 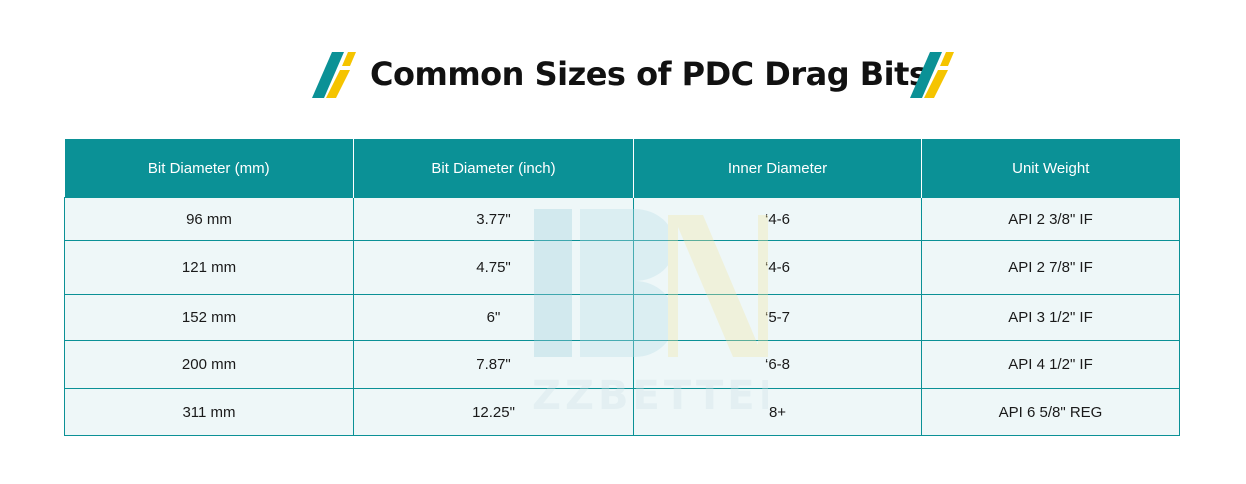 I want to click on table-cell: API 3 1/2" IF, so click(x=1050, y=317).